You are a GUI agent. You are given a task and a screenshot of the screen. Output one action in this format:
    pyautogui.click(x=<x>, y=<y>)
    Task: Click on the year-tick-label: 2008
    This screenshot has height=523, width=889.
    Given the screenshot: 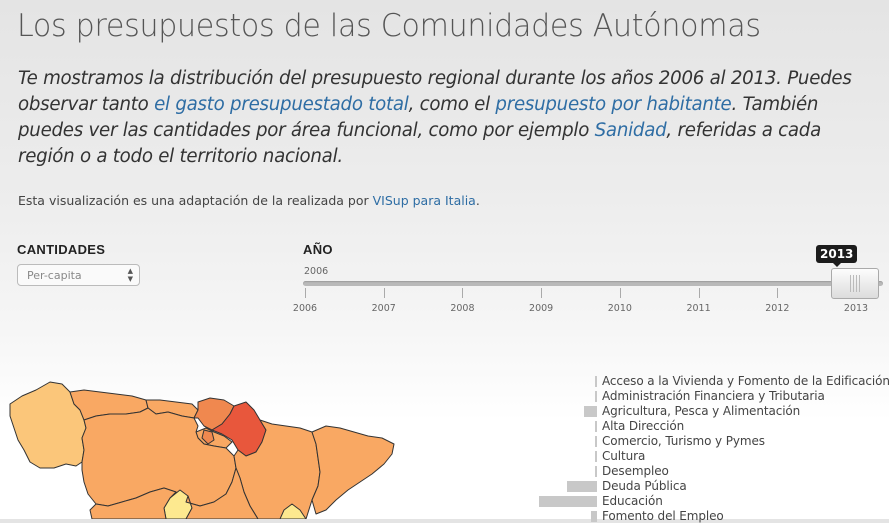 What is the action you would take?
    pyautogui.click(x=462, y=308)
    